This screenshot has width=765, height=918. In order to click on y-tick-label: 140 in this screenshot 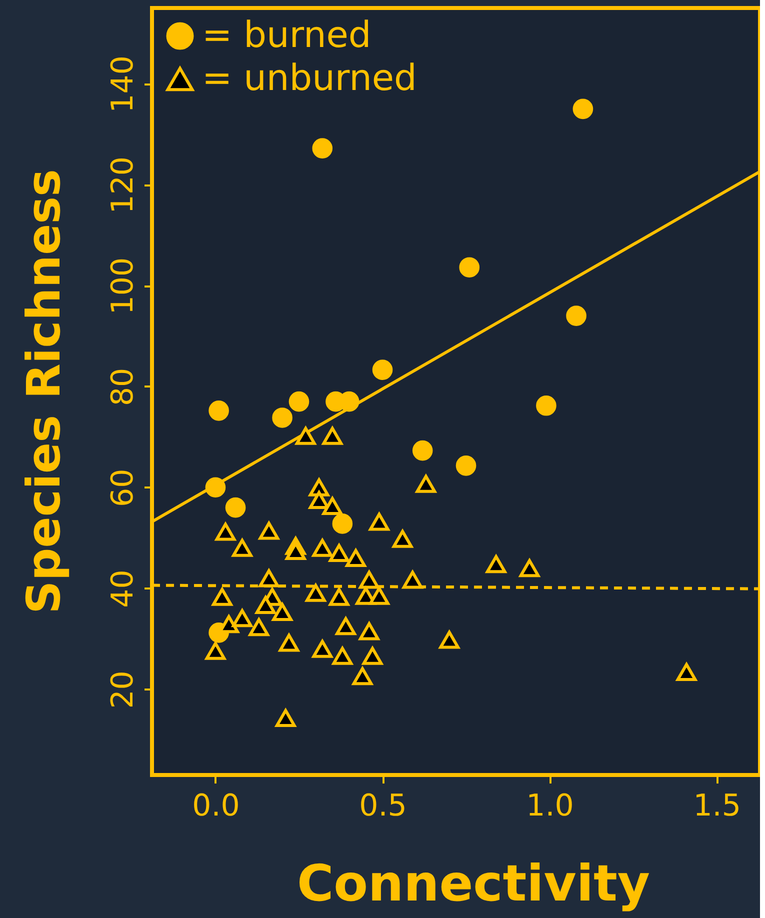, I will do `click(123, 84)`.